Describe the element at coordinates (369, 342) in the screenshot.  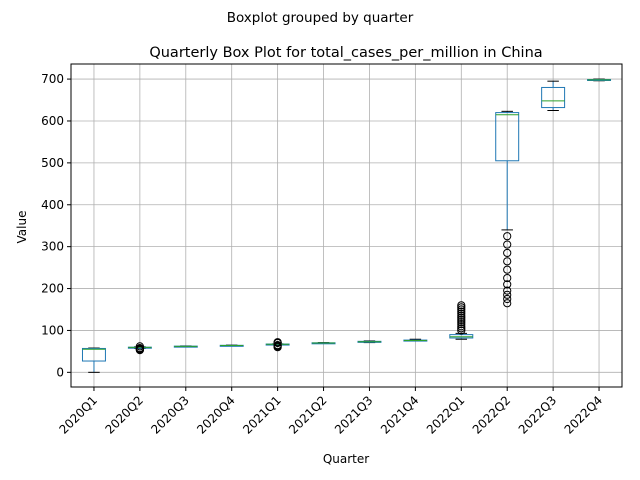
I see `box-2021Q3` at that location.